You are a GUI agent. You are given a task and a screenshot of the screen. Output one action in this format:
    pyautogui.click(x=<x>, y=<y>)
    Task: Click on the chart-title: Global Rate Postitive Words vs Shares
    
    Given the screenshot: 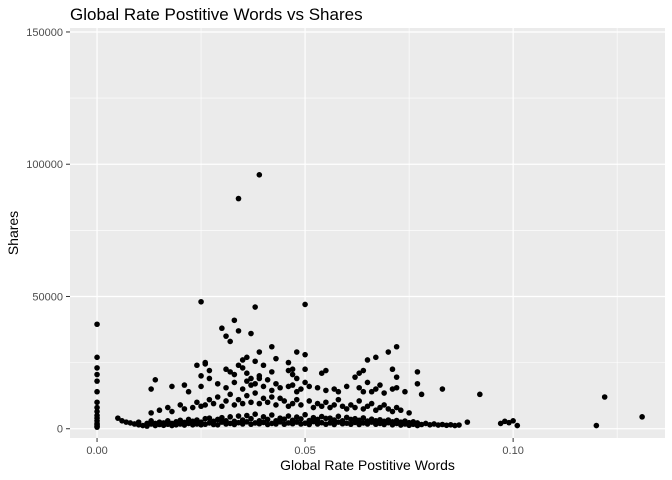 What is the action you would take?
    pyautogui.click(x=216, y=14)
    